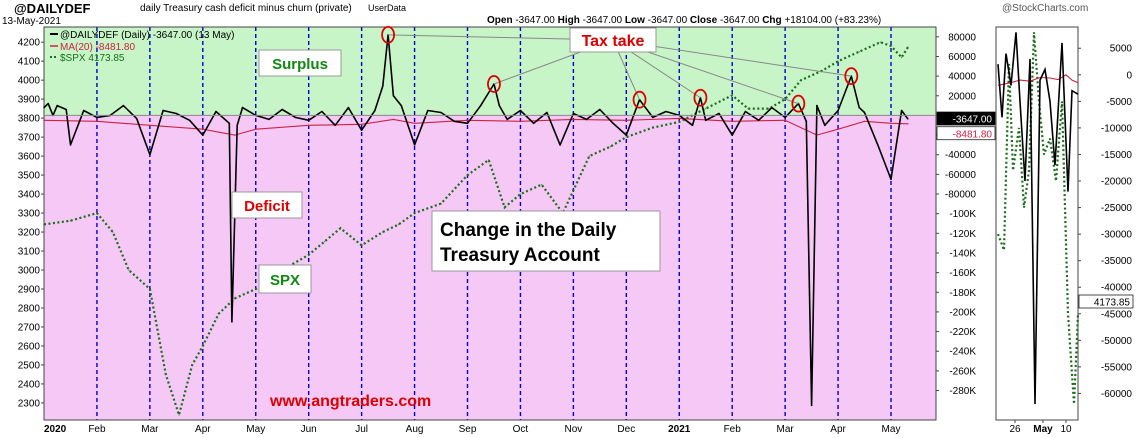 Image resolution: width=1140 pixels, height=438 pixels. Describe the element at coordinates (1129, 75) in the screenshot. I see `inset-tick-label: 0` at that location.